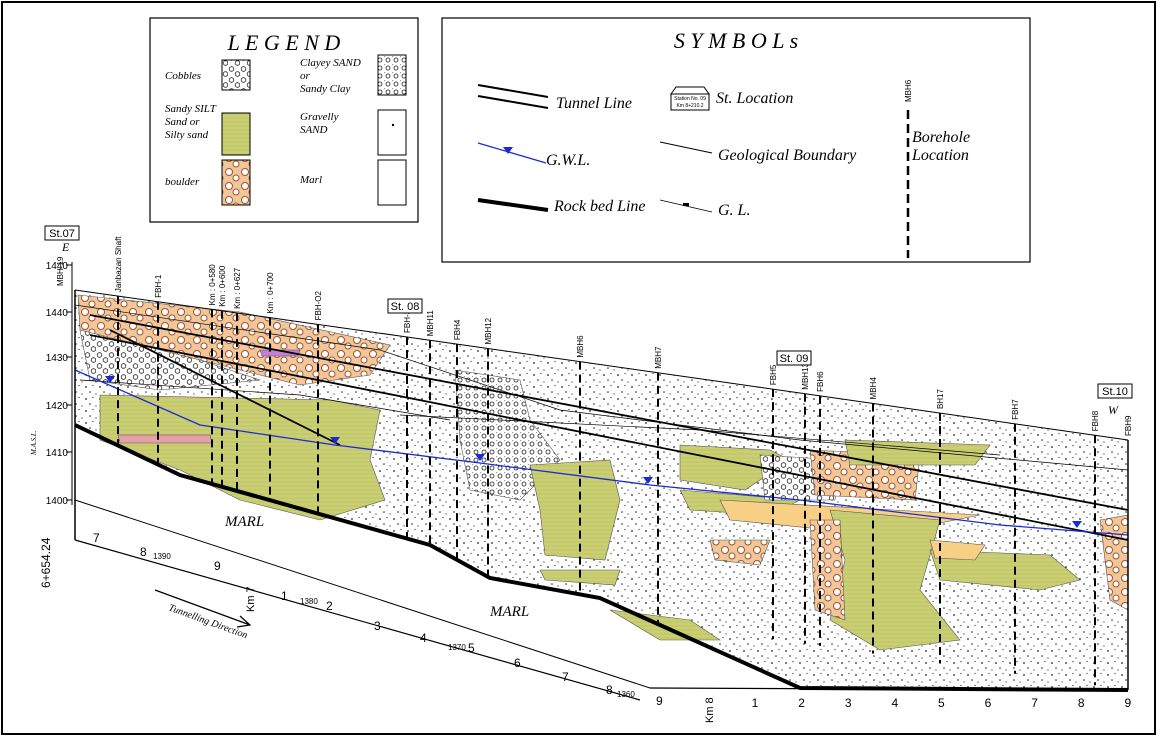 This screenshot has width=1157, height=736. I want to click on gl-marker, so click(686, 204).